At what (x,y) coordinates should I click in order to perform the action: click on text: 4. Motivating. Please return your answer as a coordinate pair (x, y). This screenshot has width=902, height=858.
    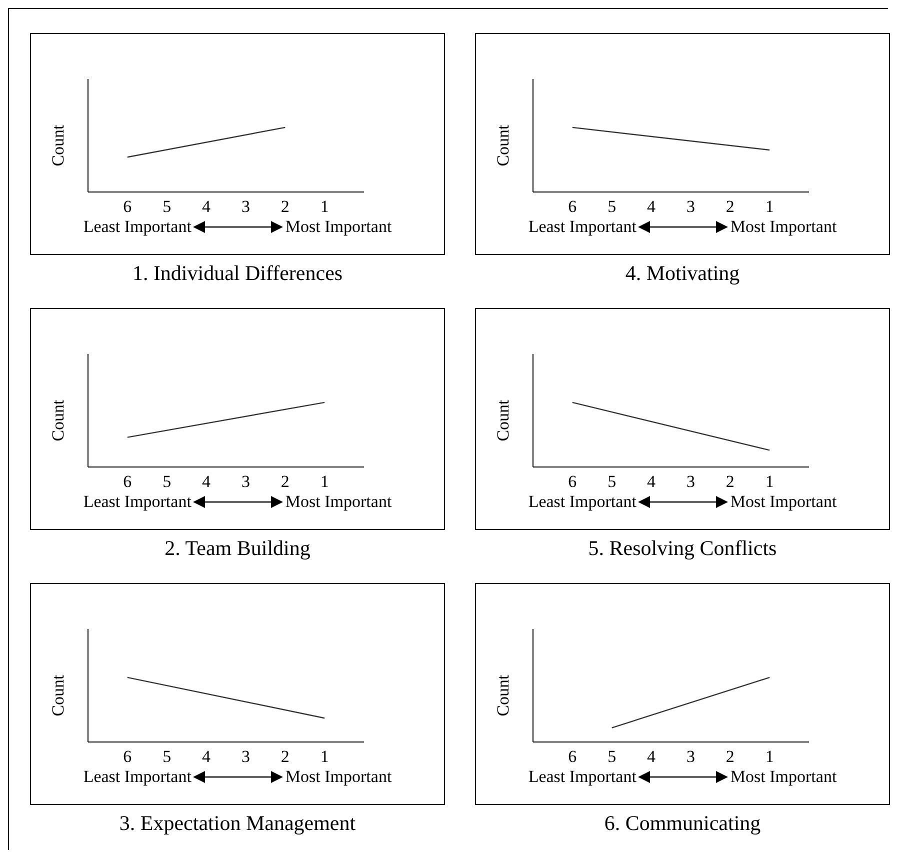
    Looking at the image, I should click on (682, 273).